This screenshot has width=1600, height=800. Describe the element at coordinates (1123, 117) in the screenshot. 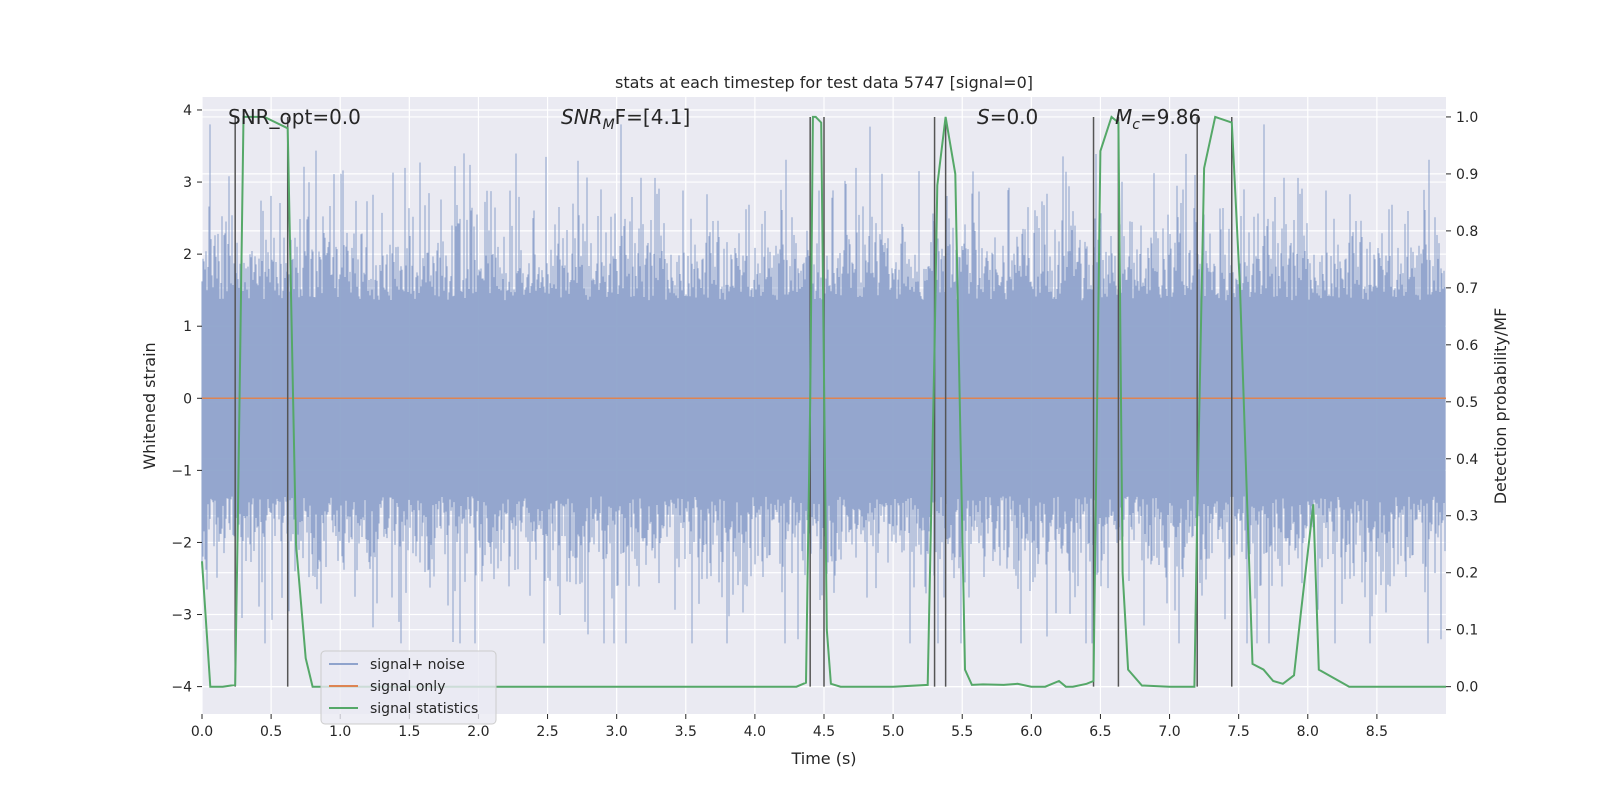

I see `annotation-mc-base: M` at that location.